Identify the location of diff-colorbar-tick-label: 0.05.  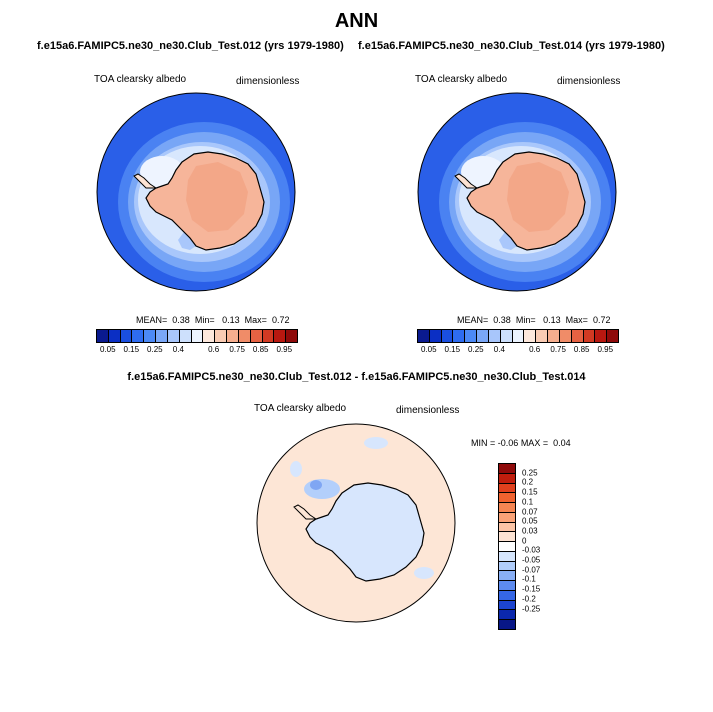
(530, 521).